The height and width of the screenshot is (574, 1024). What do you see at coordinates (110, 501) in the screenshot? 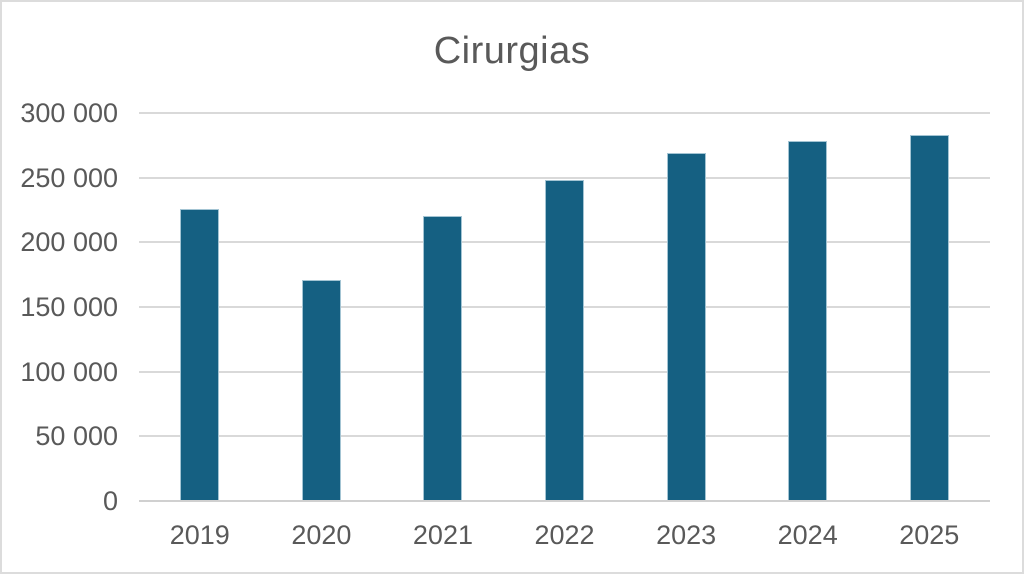
I see `y-tick-label: 0` at bounding box center [110, 501].